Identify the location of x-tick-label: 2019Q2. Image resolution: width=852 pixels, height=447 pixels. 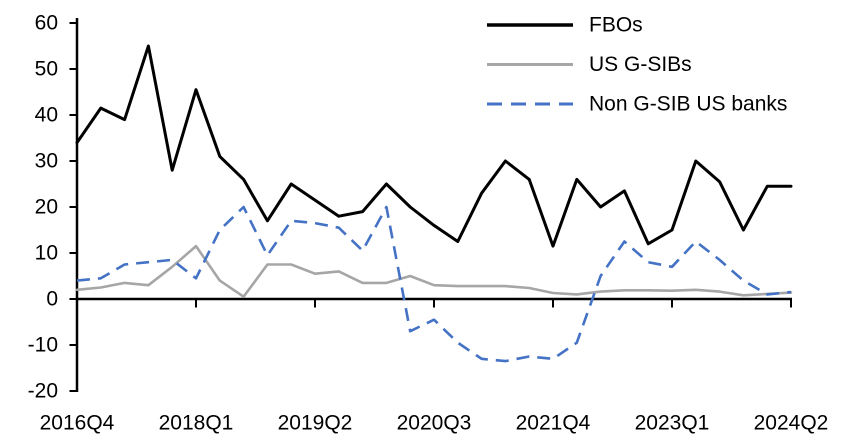
(315, 423).